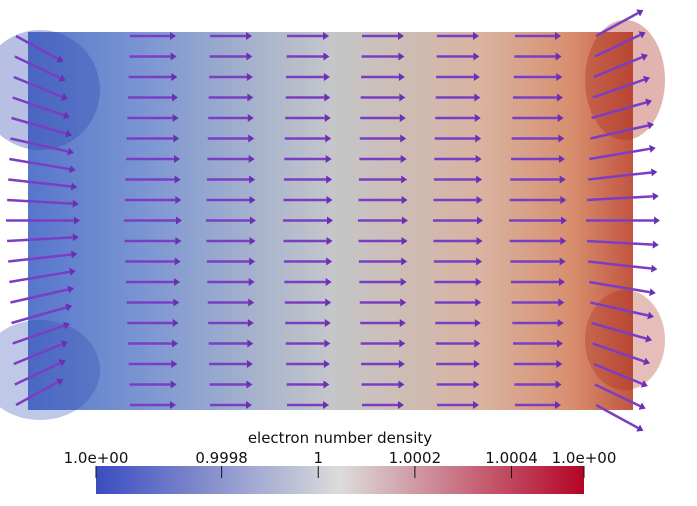  I want to click on tick-label: 1.0002, so click(415, 458).